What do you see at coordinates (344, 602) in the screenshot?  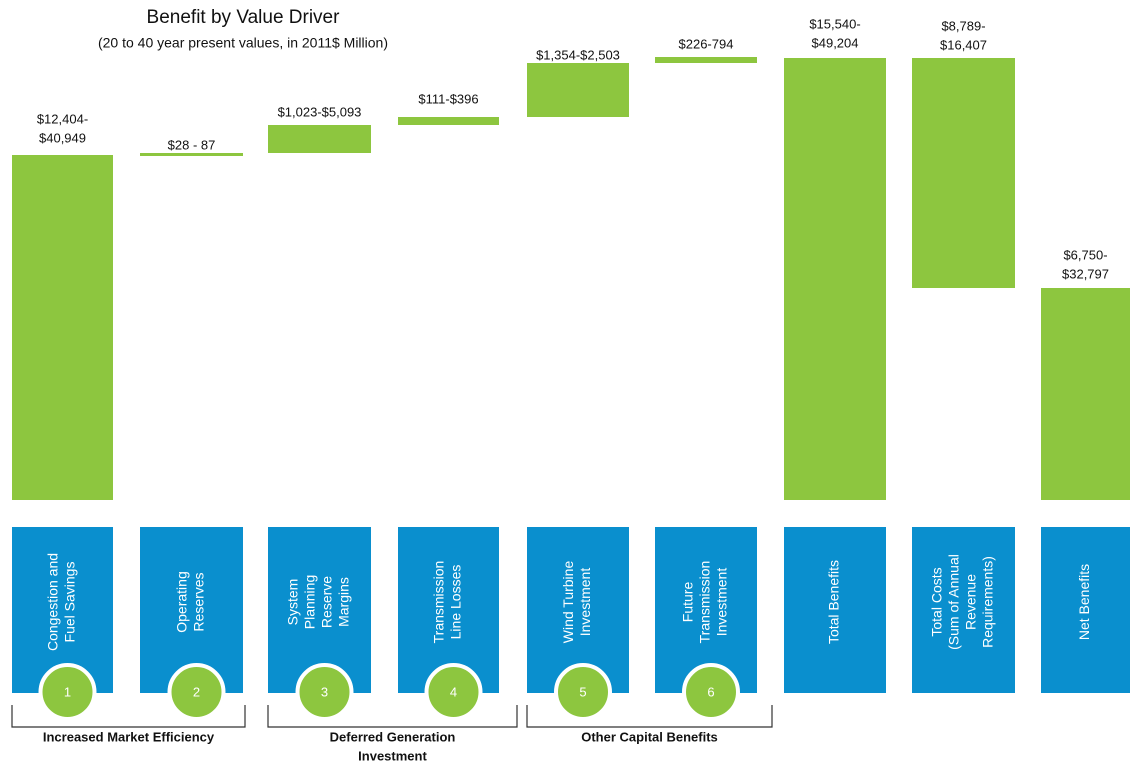 I see `category-label: Margins` at bounding box center [344, 602].